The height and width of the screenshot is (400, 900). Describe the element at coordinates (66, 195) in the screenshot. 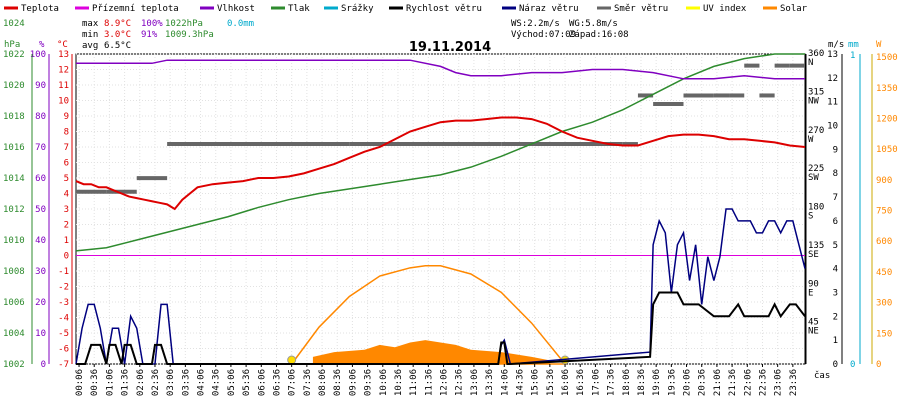

I see `temp-tick-label: 4` at that location.